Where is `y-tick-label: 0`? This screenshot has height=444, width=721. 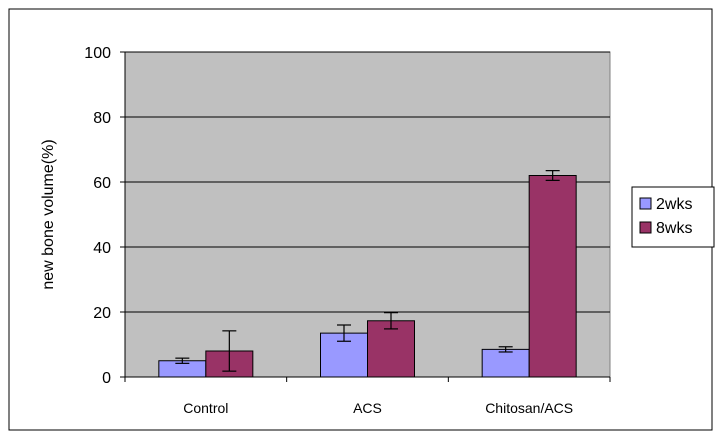 y-tick-label: 0 is located at coordinates (106, 378).